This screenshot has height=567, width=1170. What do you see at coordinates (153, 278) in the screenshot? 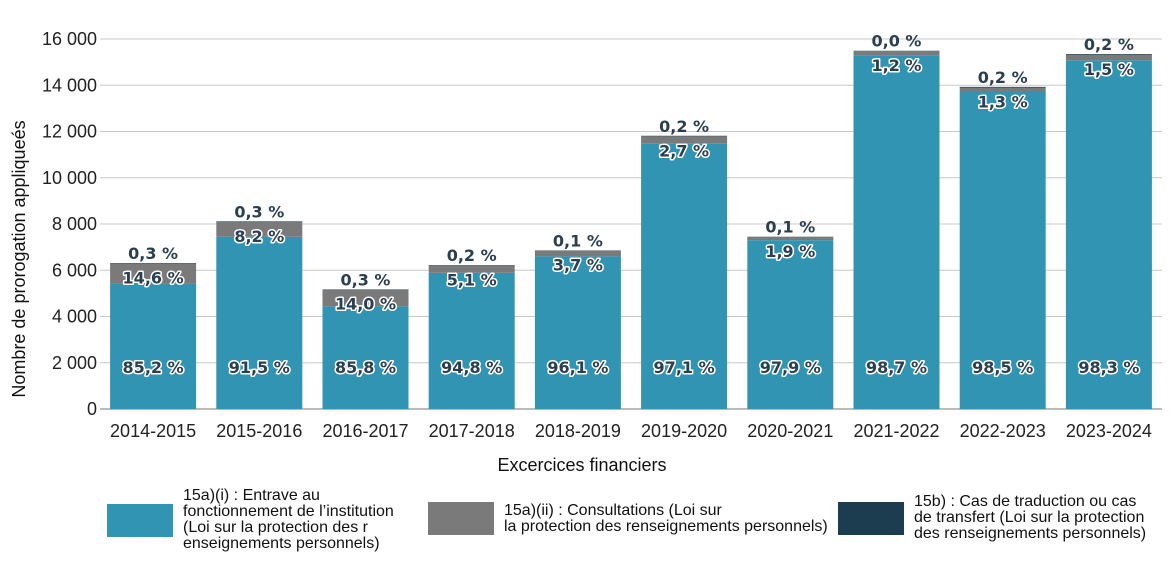
I see `data-label: 14,6 %` at bounding box center [153, 278].